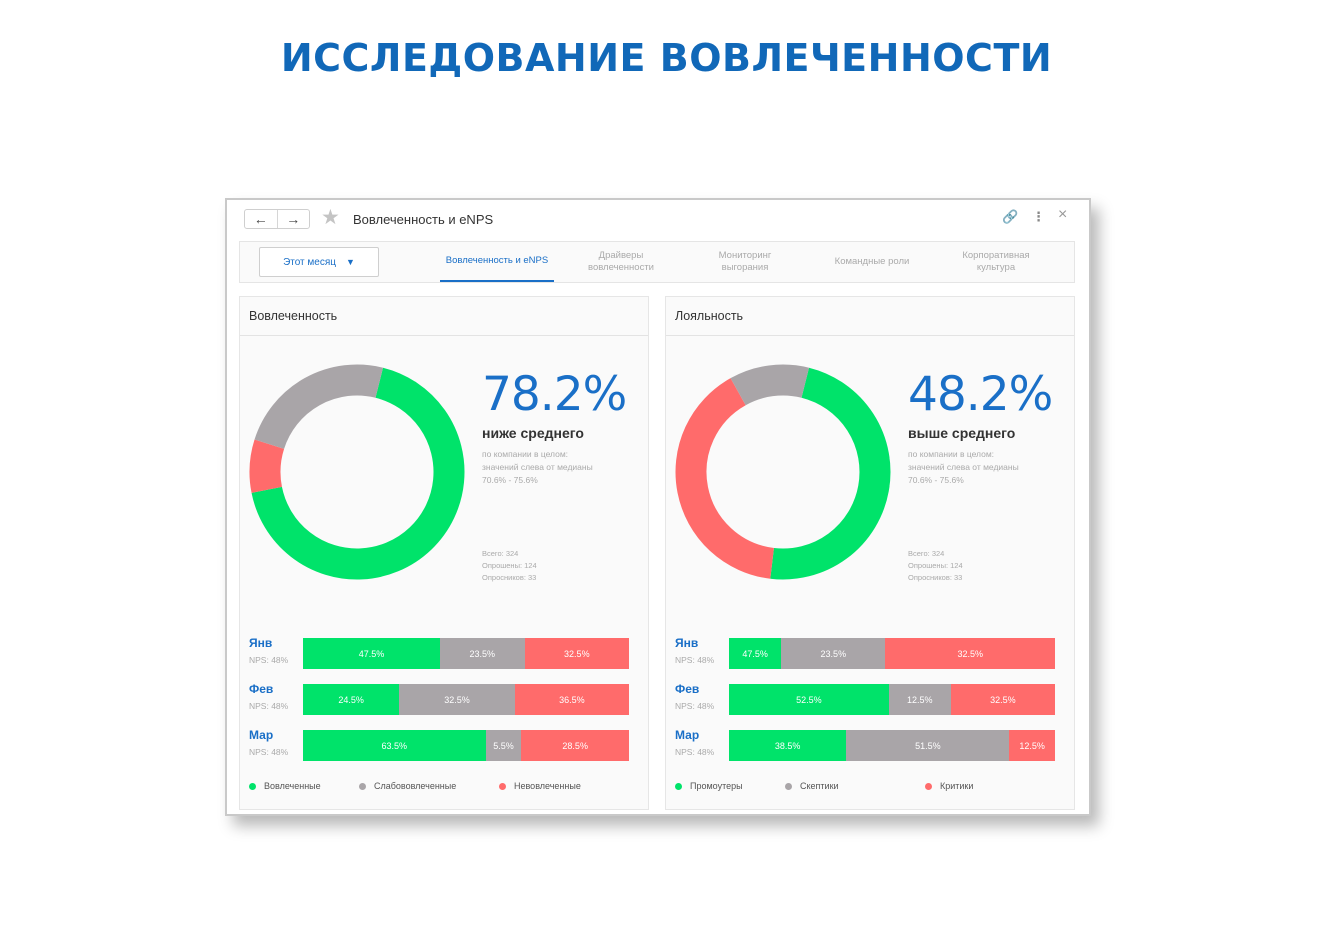 This screenshot has width=1333, height=948. I want to click on tab-engagement-drivers: Драйверы вовлеченности, so click(621, 262).